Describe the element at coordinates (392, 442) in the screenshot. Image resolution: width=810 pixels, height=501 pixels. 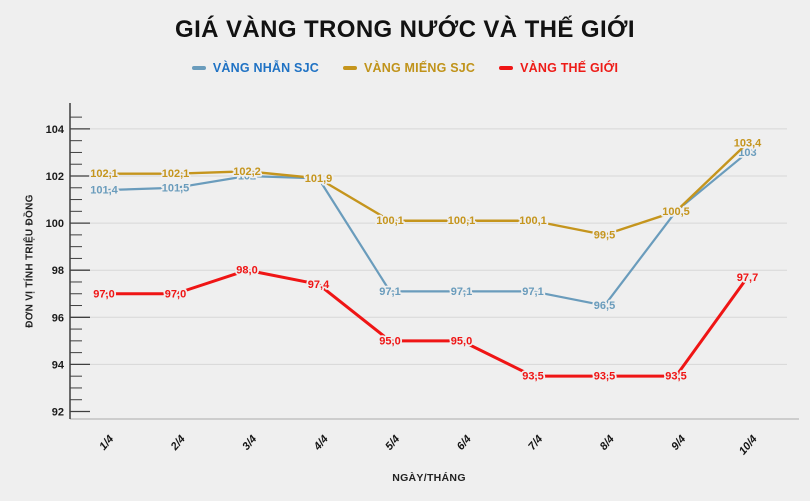
I see `x-tick-label-5-4: 5/4` at that location.